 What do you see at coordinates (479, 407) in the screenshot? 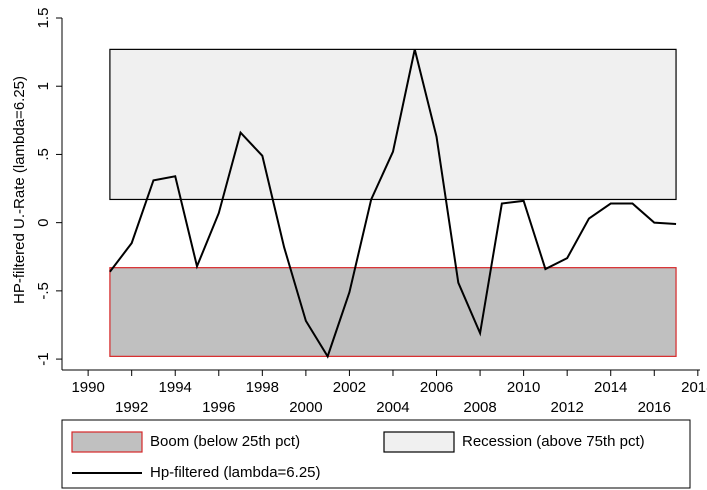
I see `x-tick-label: 2008` at bounding box center [479, 407].